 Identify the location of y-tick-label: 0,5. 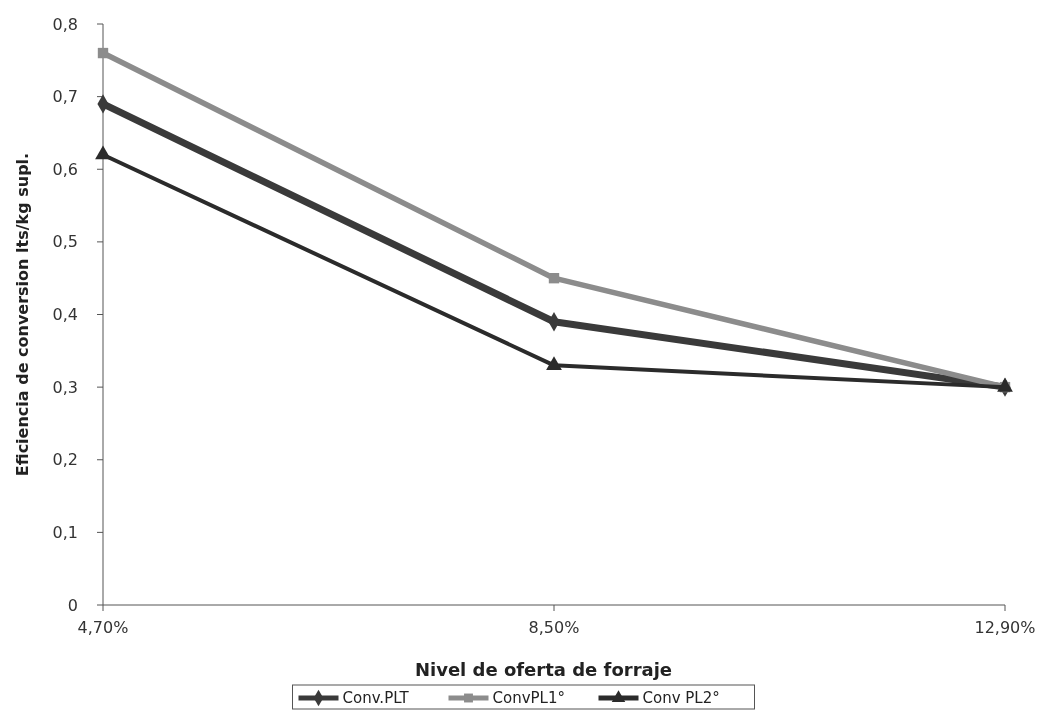
(65, 242).